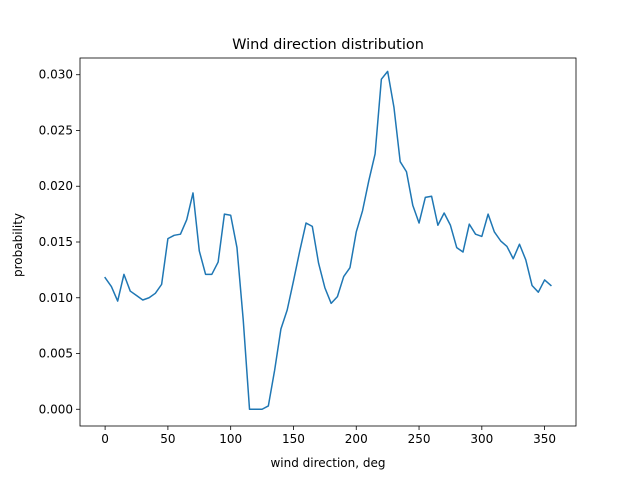 This screenshot has height=480, width=640. What do you see at coordinates (56, 298) in the screenshot?
I see `y-tick-label-2: 0.010` at bounding box center [56, 298].